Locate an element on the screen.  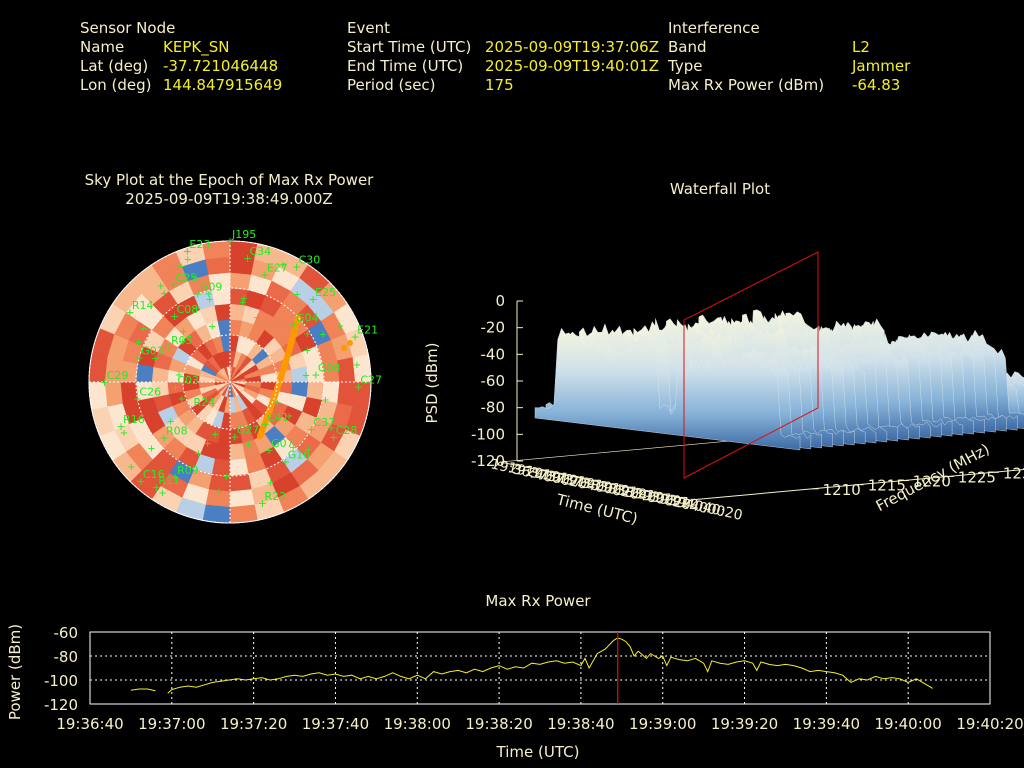
power-x-tick-label: 19:39:00 is located at coordinates (662, 724).